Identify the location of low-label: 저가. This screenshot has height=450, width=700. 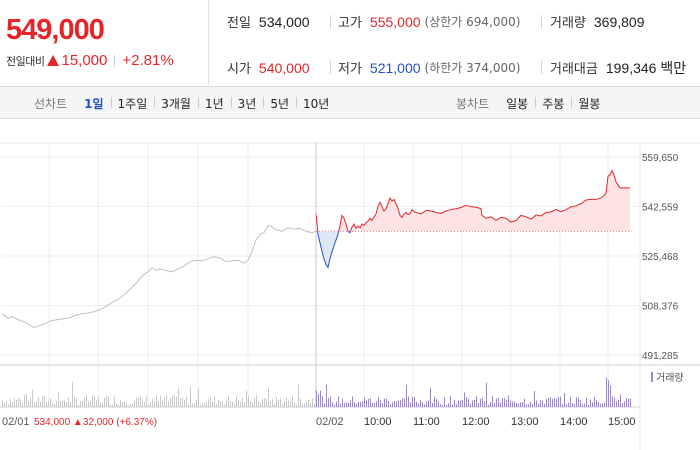
(350, 69).